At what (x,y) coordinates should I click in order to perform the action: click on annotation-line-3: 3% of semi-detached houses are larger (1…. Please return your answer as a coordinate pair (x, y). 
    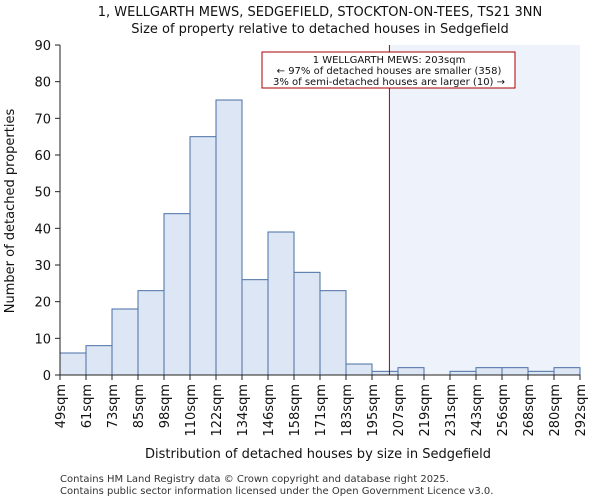
    Looking at the image, I should click on (389, 82).